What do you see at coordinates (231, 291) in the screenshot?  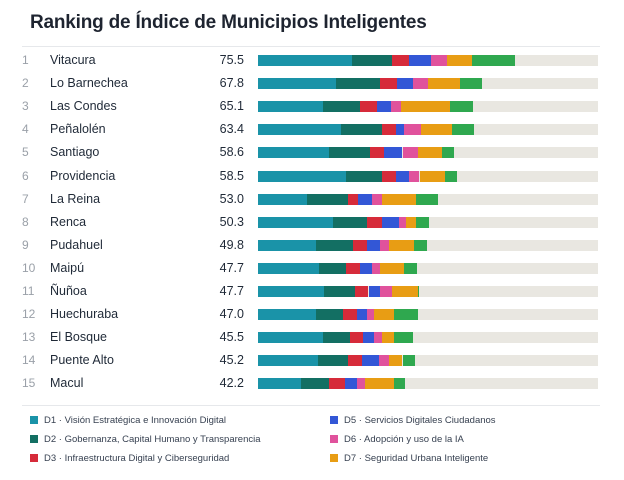 I see `index-score: 47.7` at bounding box center [231, 291].